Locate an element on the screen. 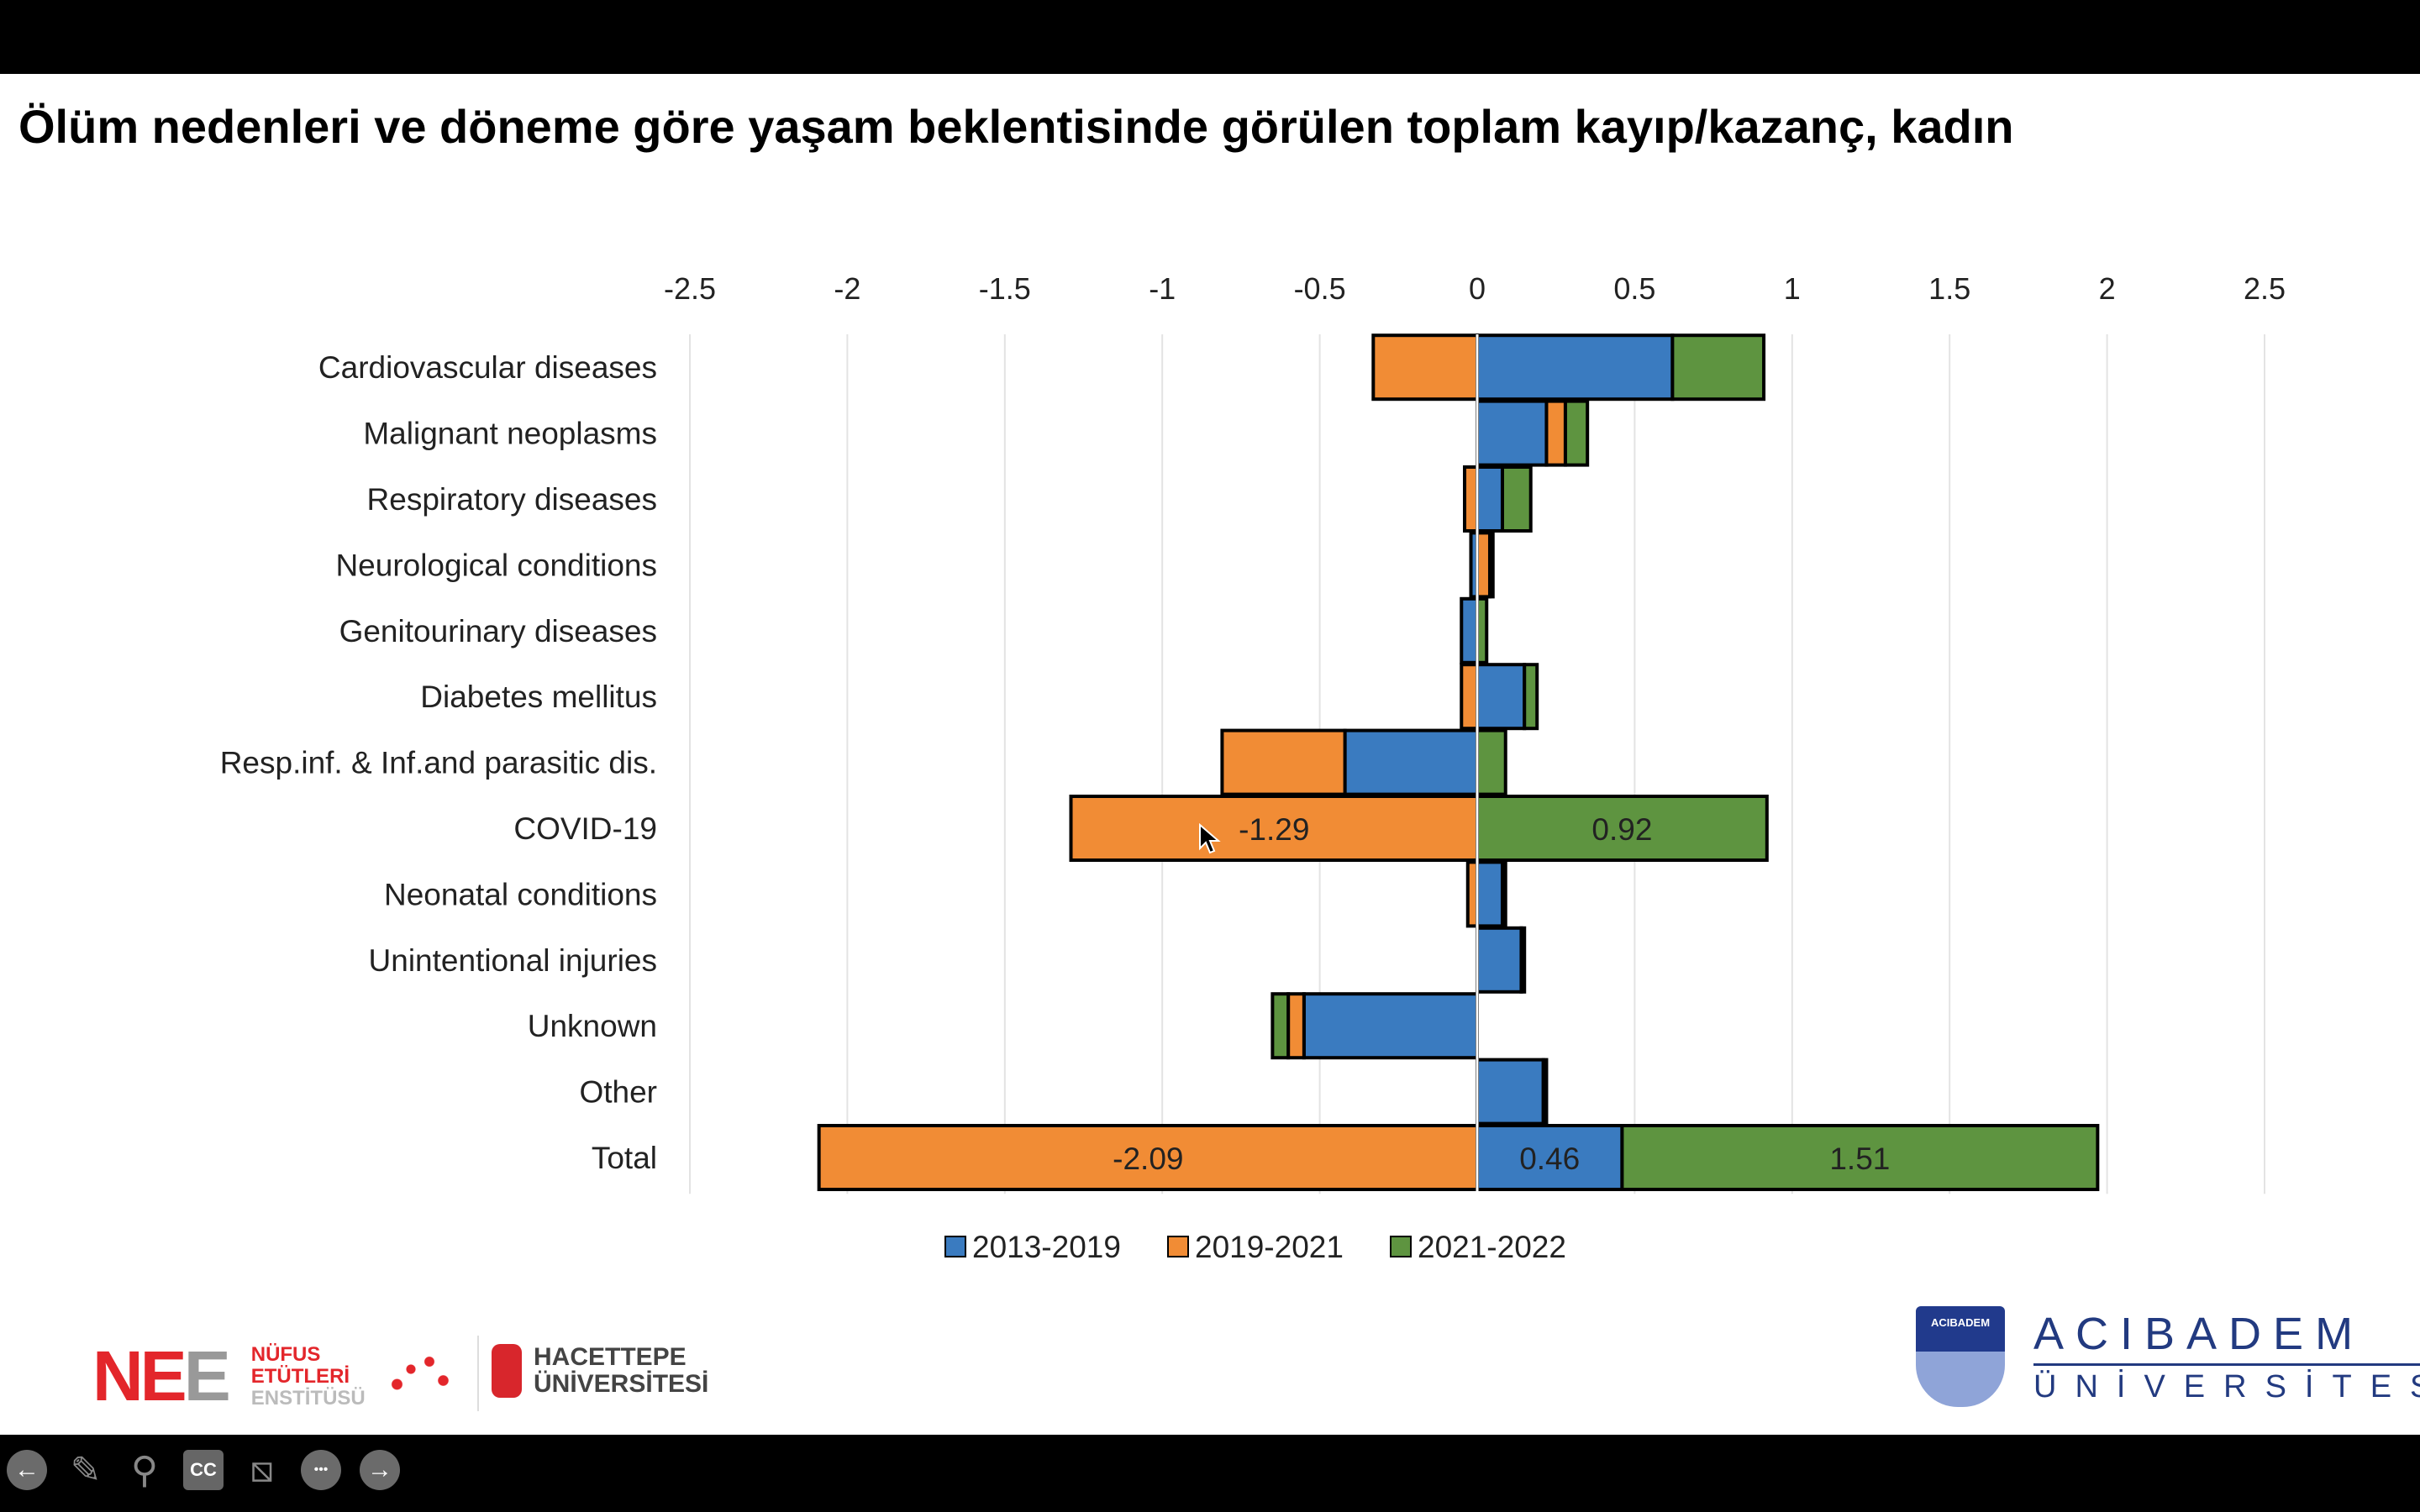 Image resolution: width=2420 pixels, height=1512 pixels. data-label: -2.09 is located at coordinates (1148, 1159).